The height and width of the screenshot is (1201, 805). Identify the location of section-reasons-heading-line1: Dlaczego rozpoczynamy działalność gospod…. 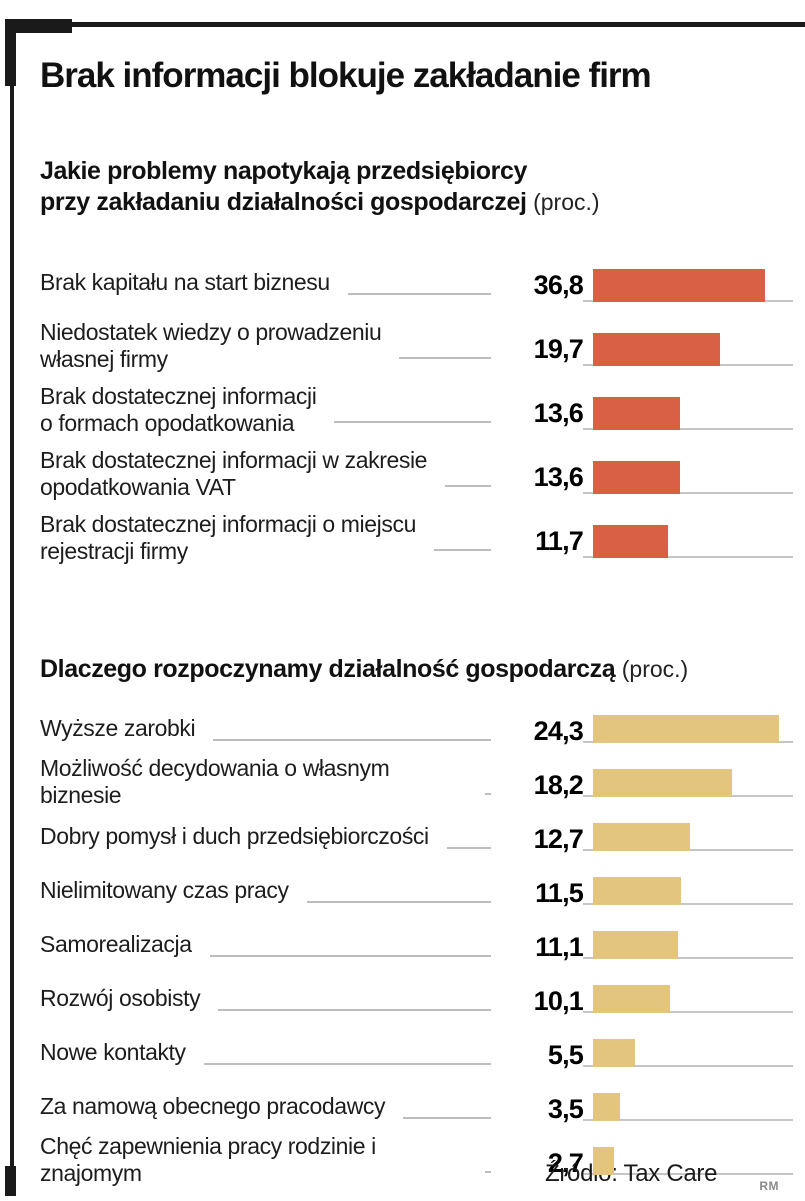
(328, 669).